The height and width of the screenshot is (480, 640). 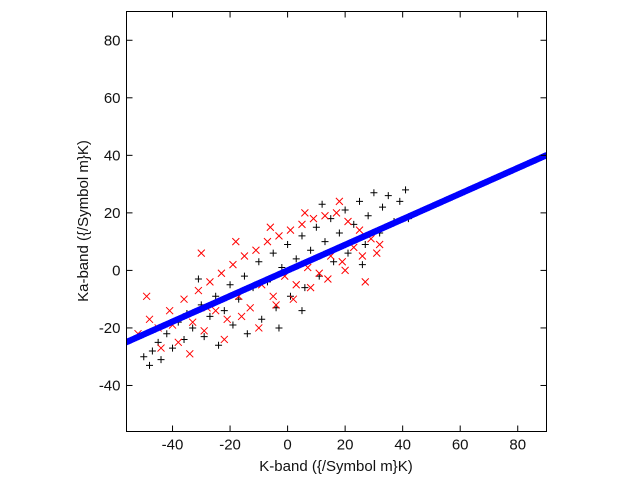 What do you see at coordinates (173, 445) in the screenshot?
I see `x-tick-label-0: -40` at bounding box center [173, 445].